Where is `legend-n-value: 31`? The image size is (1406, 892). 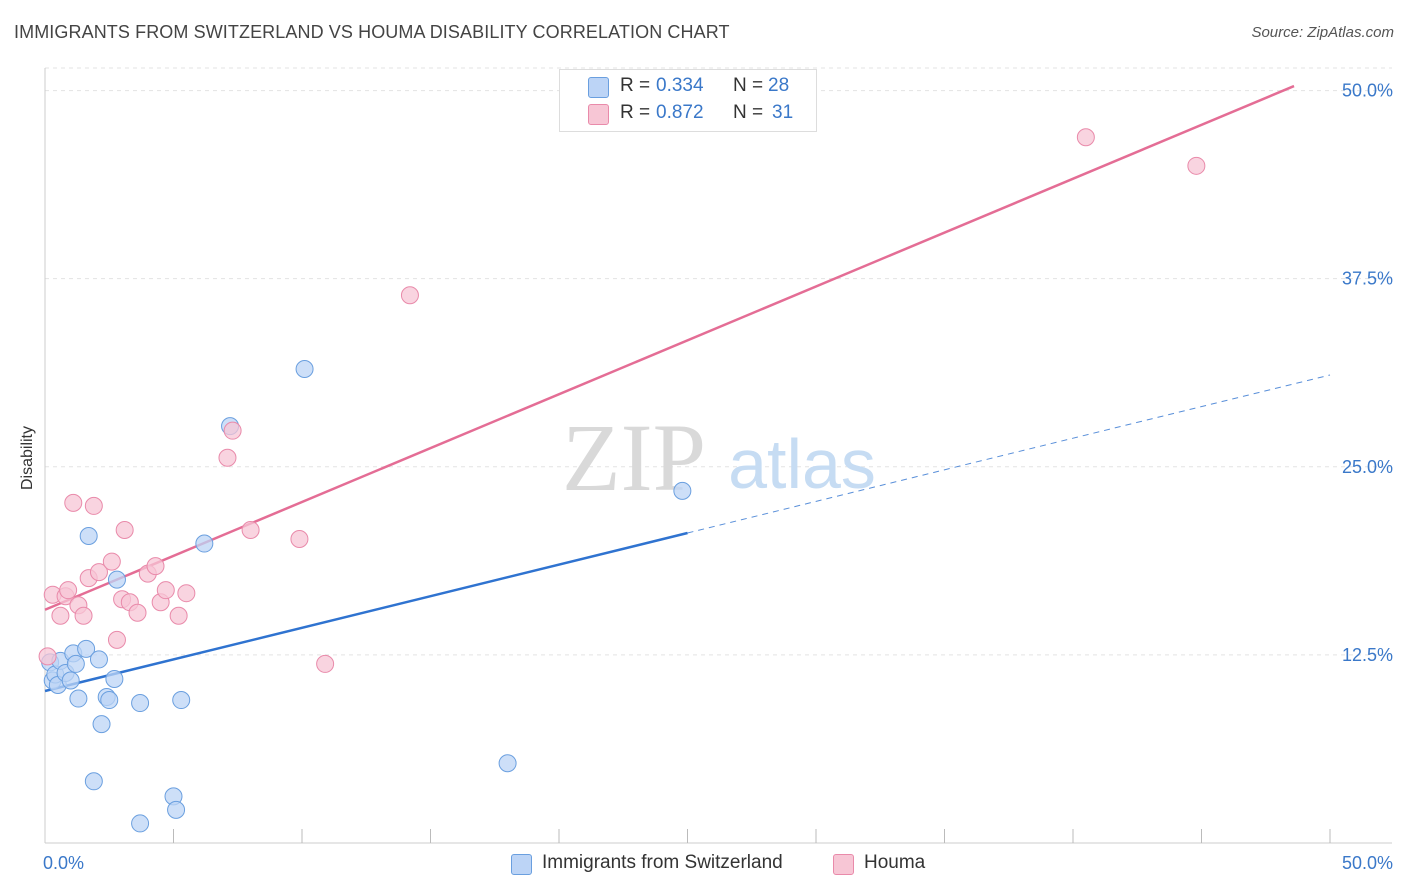 legend-n-value: 31 is located at coordinates (783, 112).